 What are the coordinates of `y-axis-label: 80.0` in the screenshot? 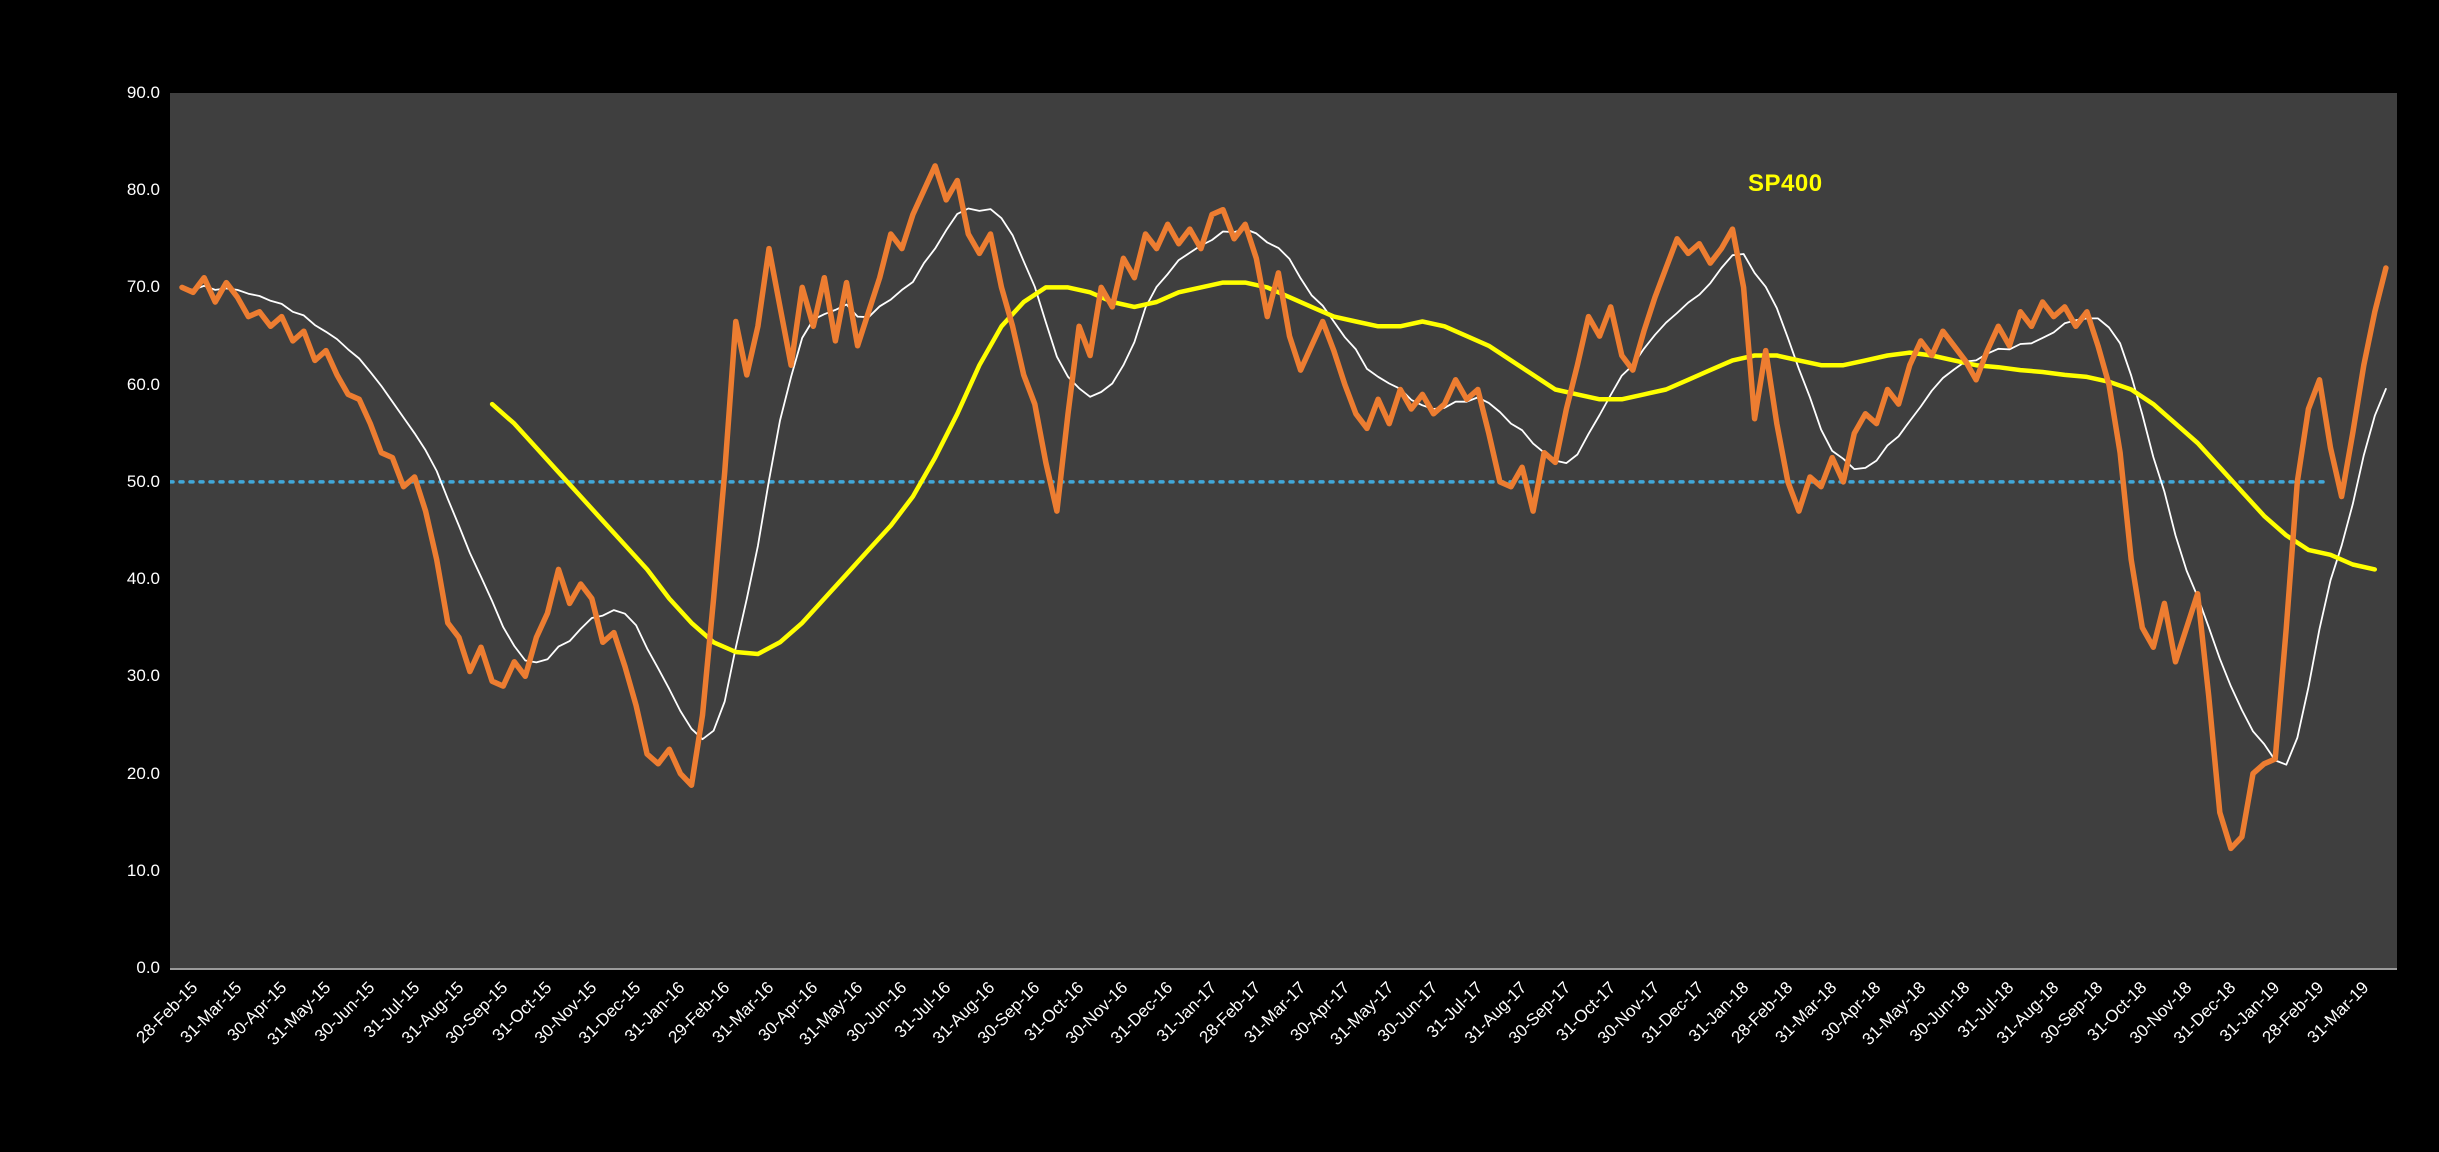 It's located at (143, 190).